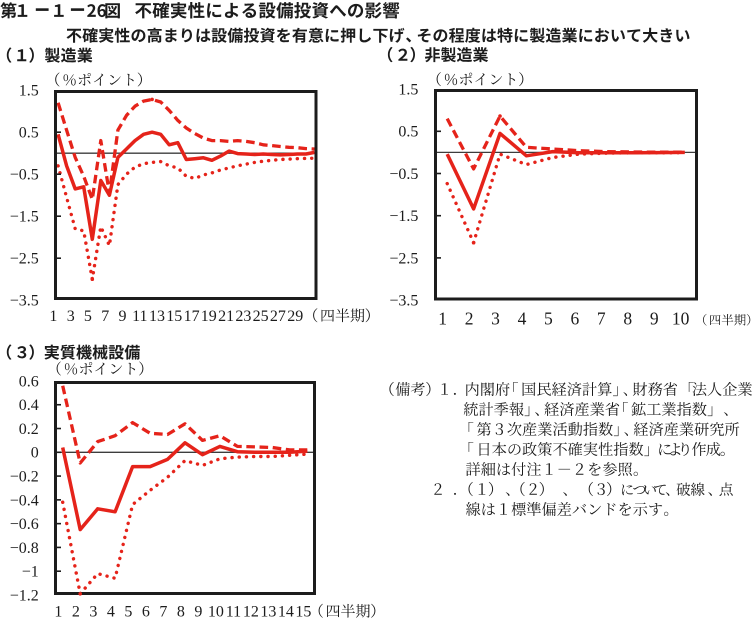 The height and width of the screenshot is (621, 754). I want to click on svg-text: −1, so click(30, 572).